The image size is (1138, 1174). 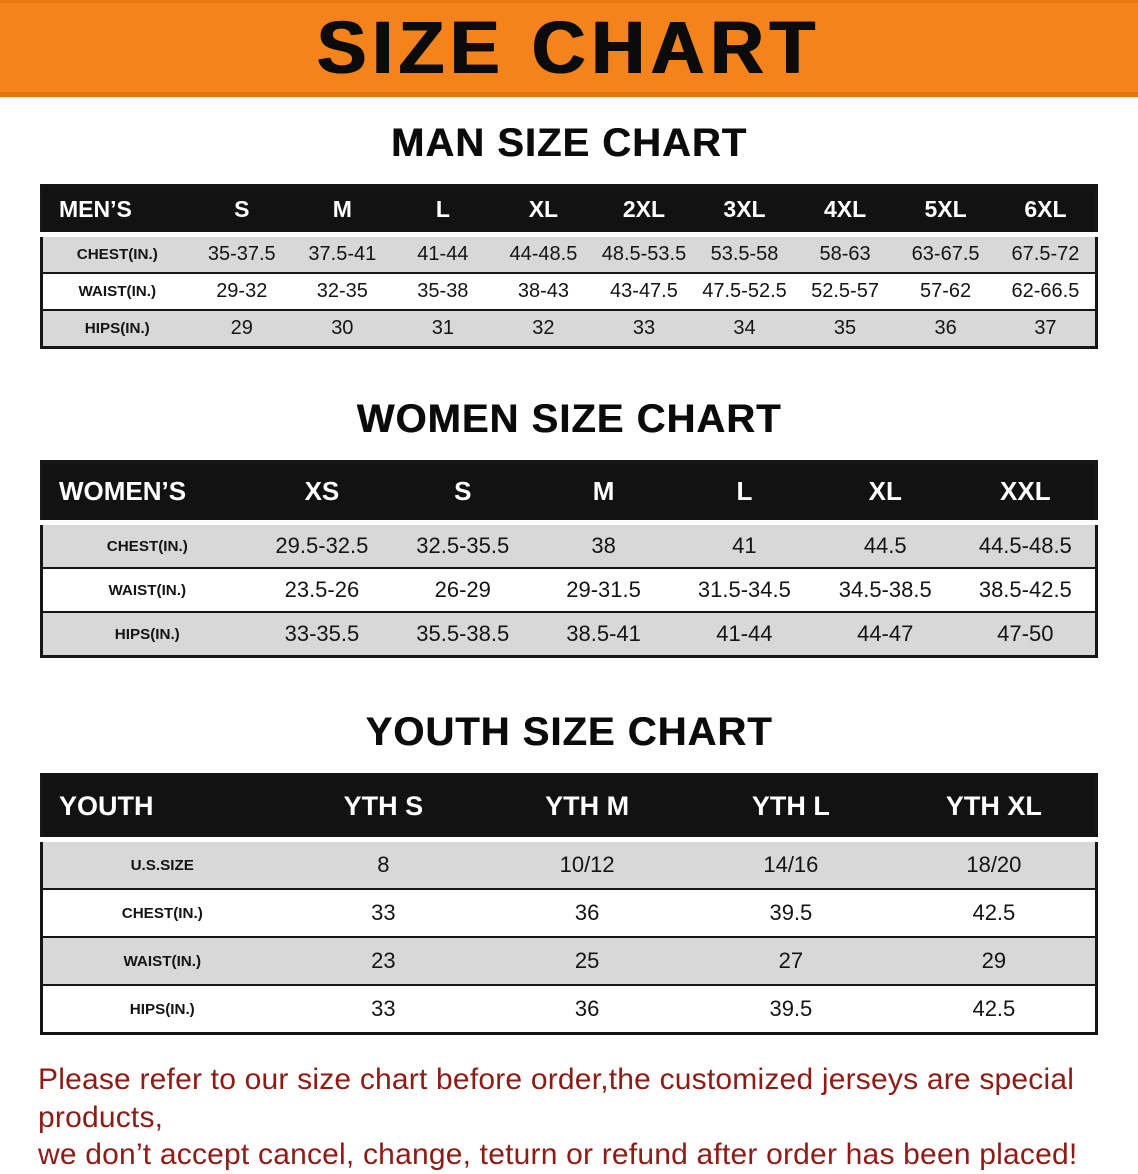 I want to click on size-value-cell: 47-50, so click(x=1026, y=634).